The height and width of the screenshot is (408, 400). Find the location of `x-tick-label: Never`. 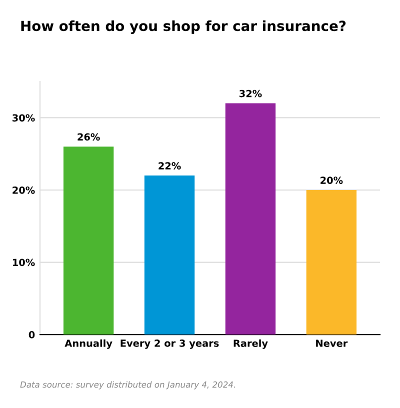

x-tick-label: Never is located at coordinates (332, 343).